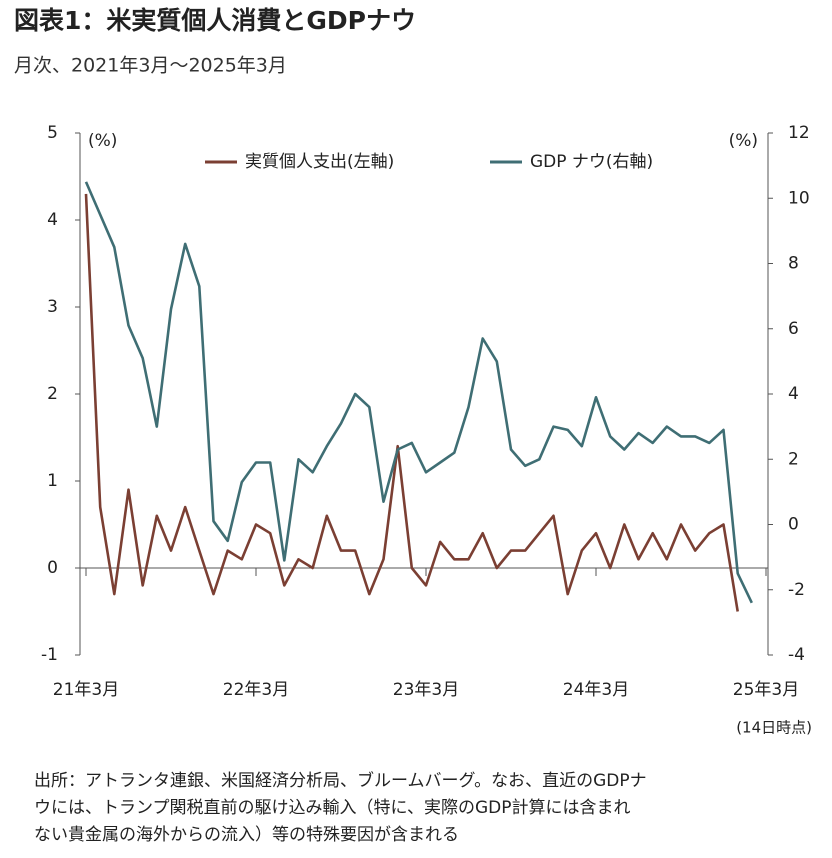  Describe the element at coordinates (793, 525) in the screenshot. I see `y2-tick-label: 0` at that location.